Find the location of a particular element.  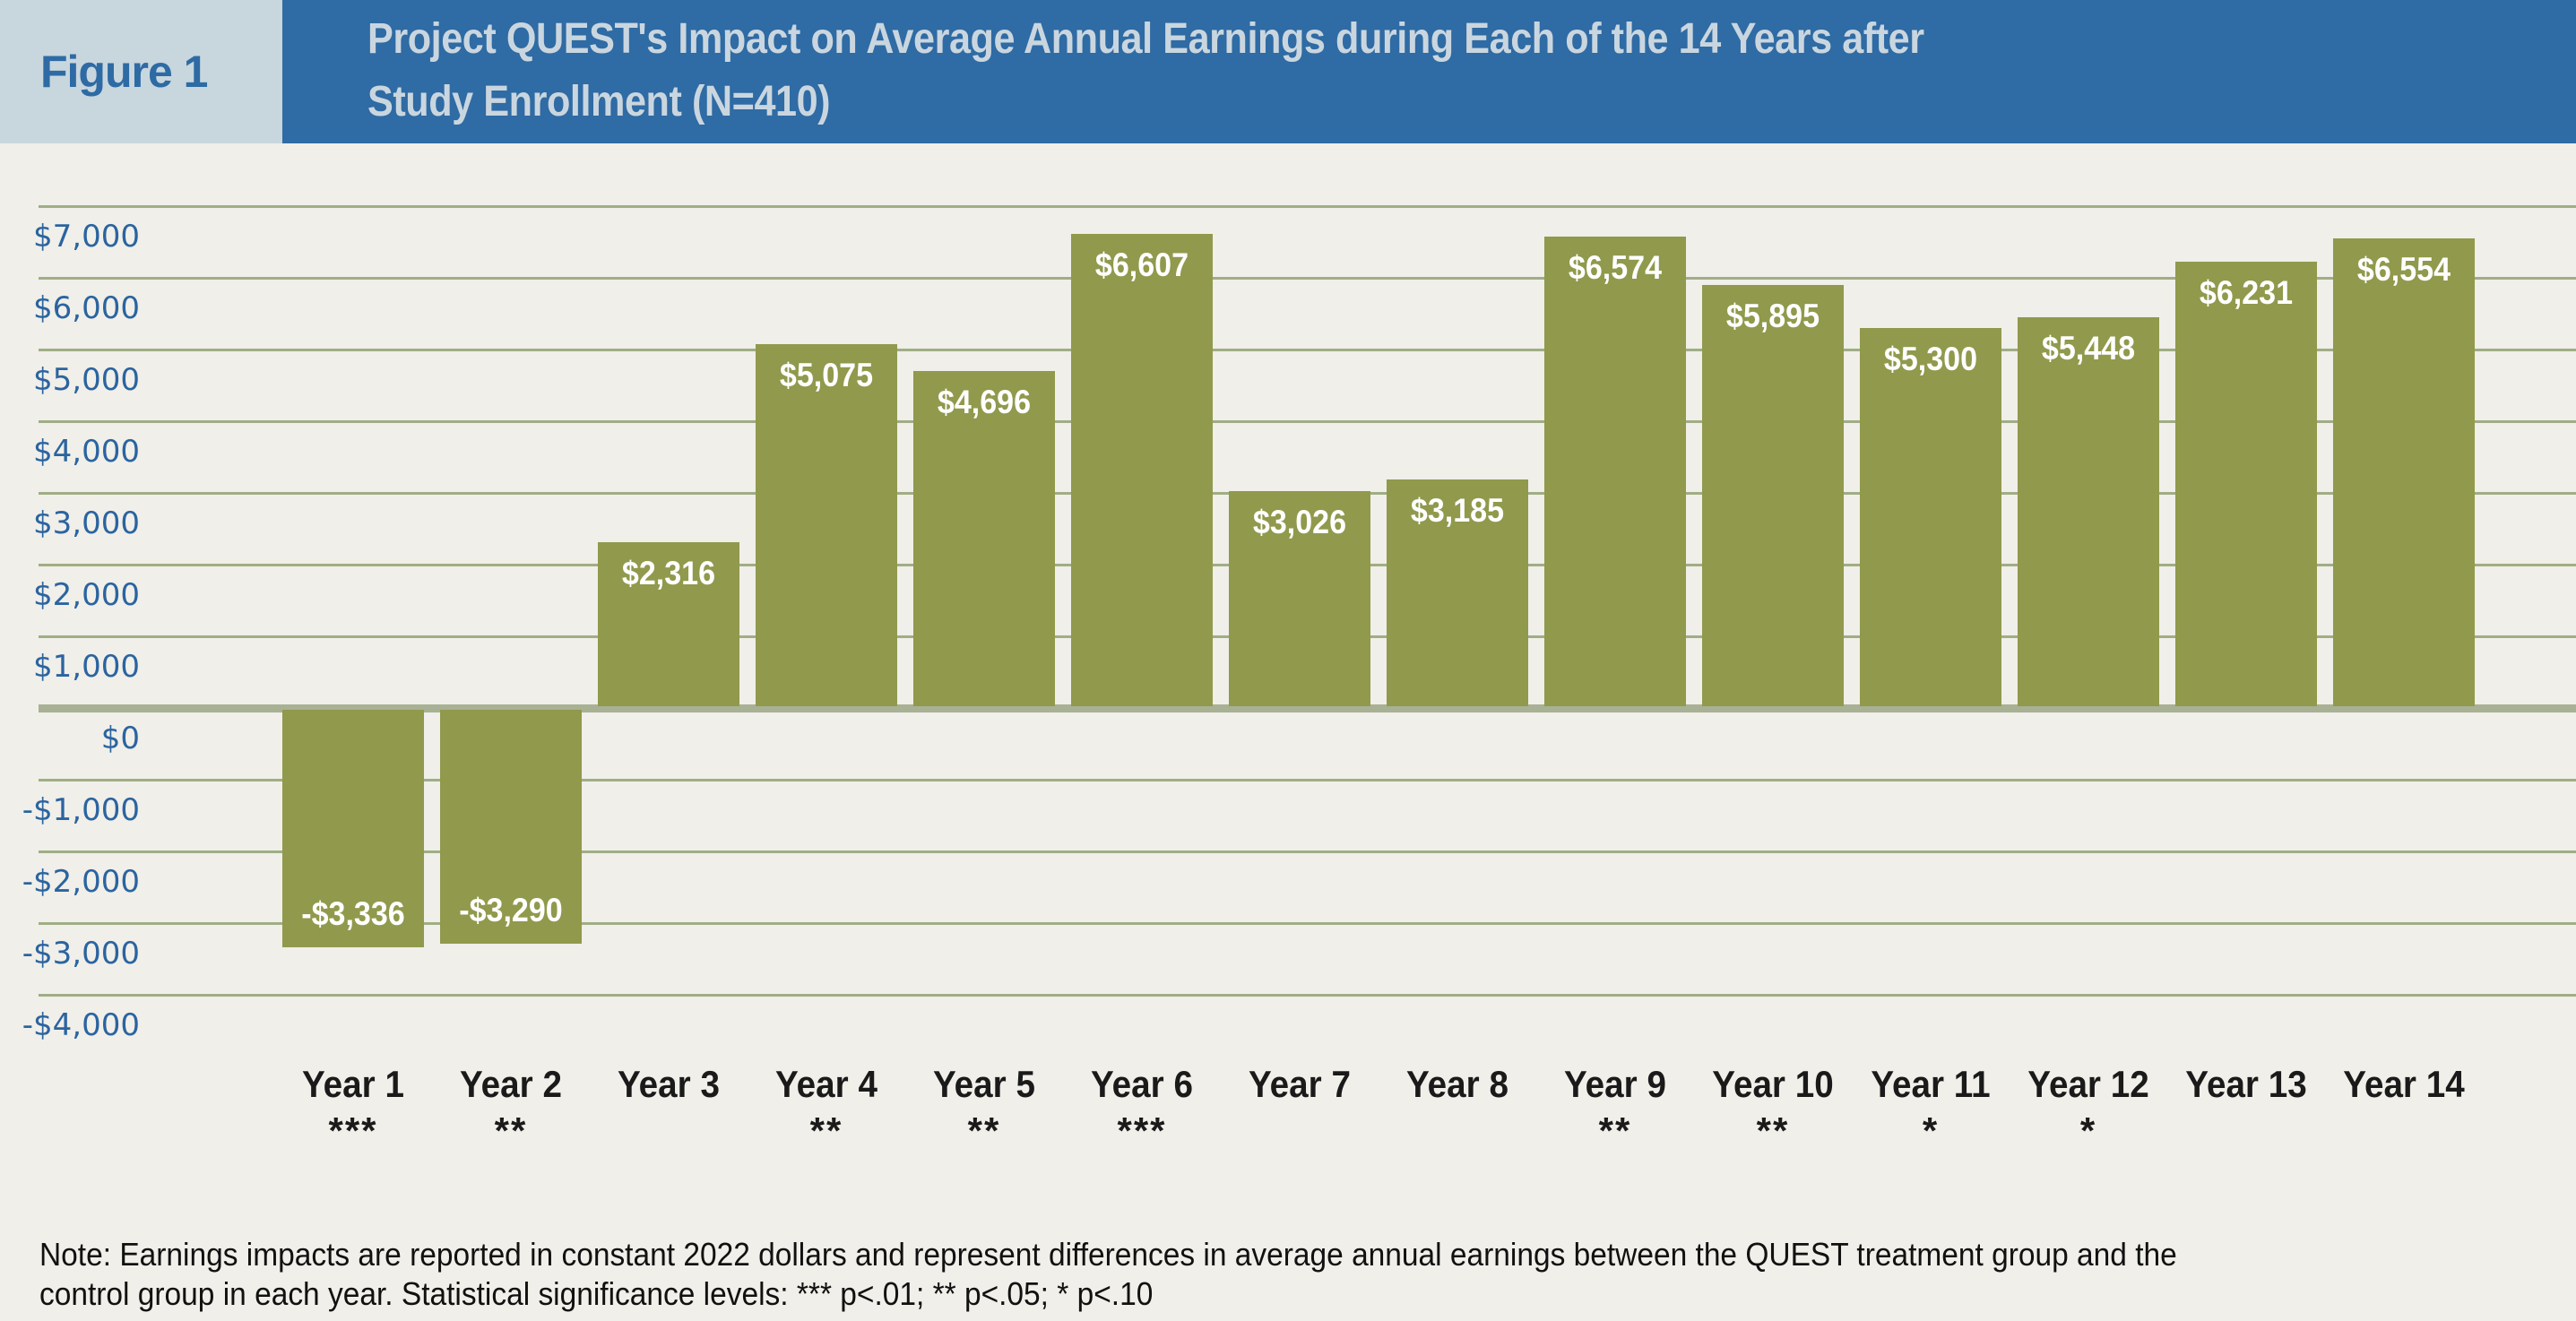

x-axis-label: Year 4 is located at coordinates (826, 1084).